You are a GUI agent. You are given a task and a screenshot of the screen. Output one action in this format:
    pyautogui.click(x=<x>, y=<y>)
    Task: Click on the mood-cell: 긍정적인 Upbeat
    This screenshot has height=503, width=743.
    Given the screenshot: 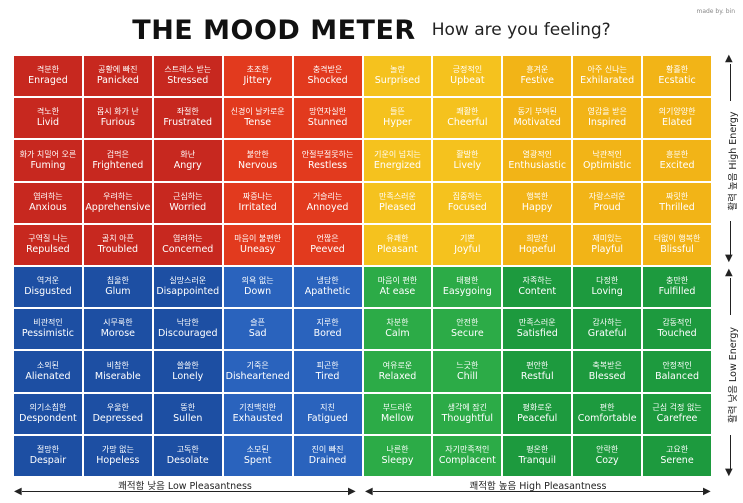 What is the action you would take?
    pyautogui.click(x=467, y=76)
    